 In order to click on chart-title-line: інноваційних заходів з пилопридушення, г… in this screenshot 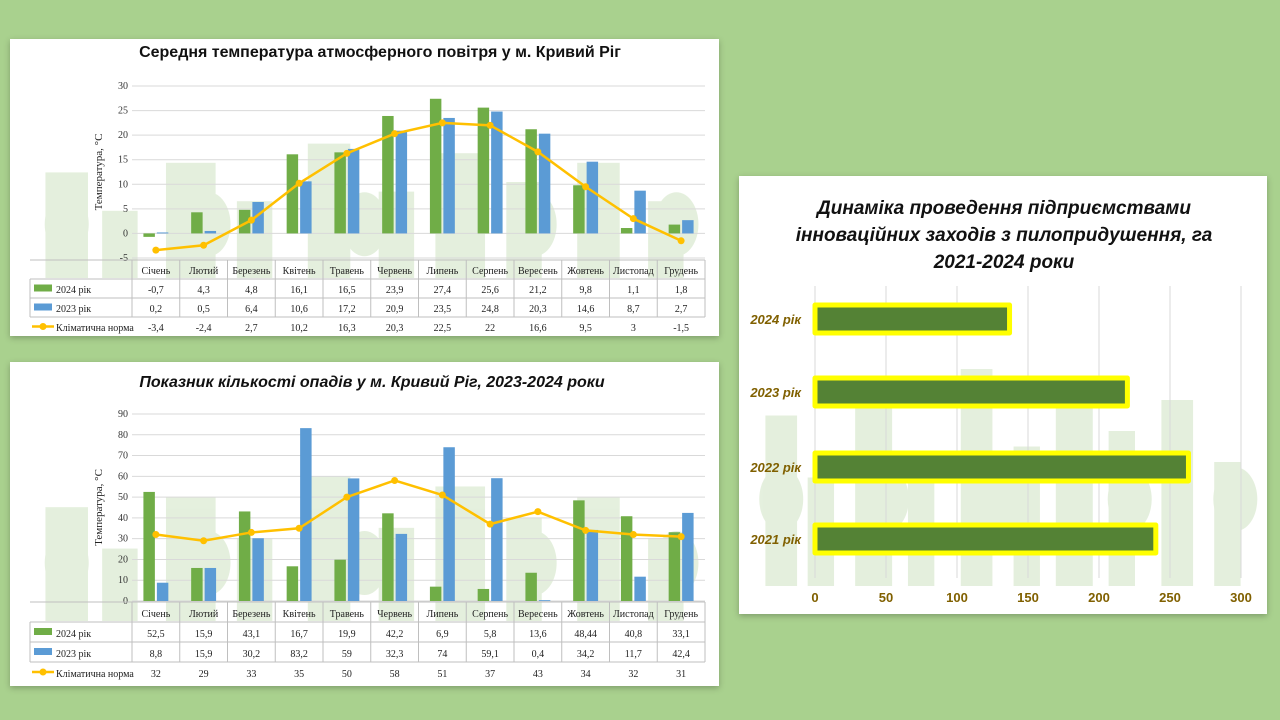, I will do `click(1004, 235)`.